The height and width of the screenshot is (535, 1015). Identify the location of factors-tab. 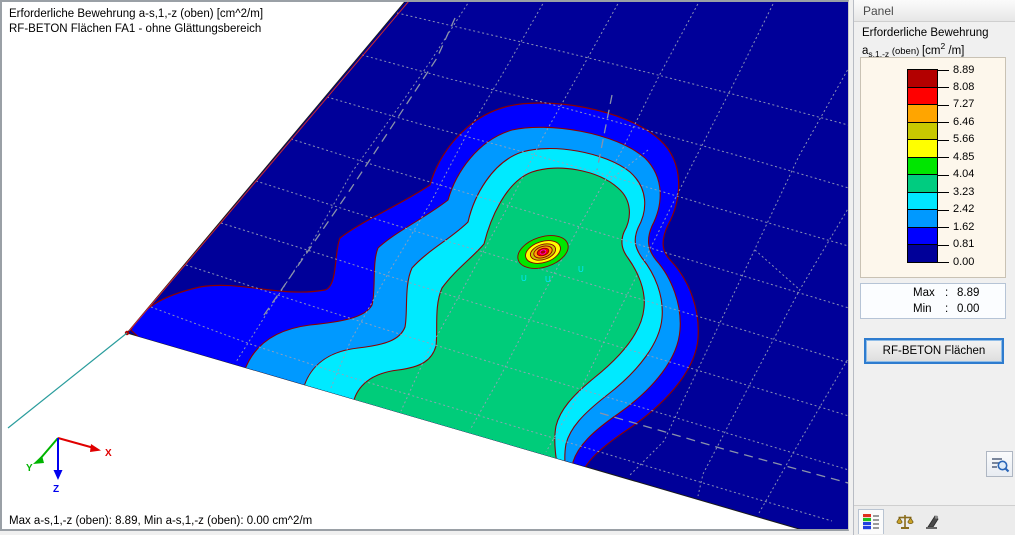
(905, 521).